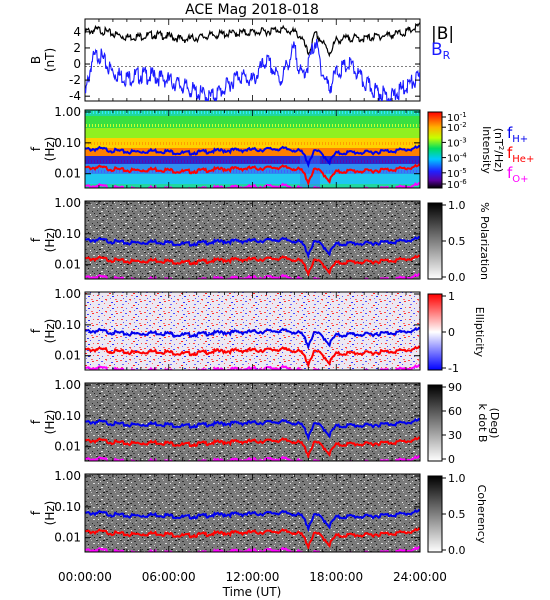 The height and width of the screenshot is (600, 550). Describe the element at coordinates (253, 577) in the screenshot. I see `time-tick-label: 12:00:00` at that location.